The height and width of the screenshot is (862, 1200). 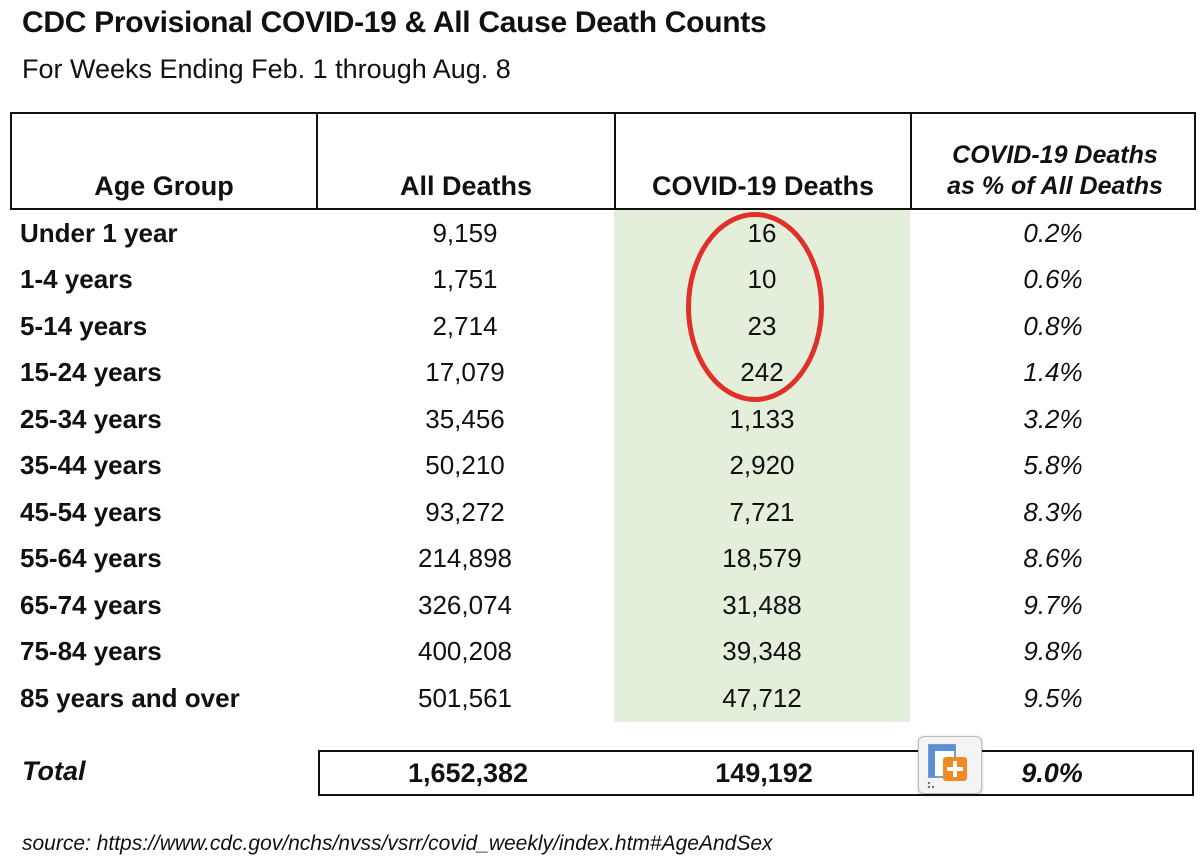 What do you see at coordinates (755, 307) in the screenshot?
I see `highlight-circle` at bounding box center [755, 307].